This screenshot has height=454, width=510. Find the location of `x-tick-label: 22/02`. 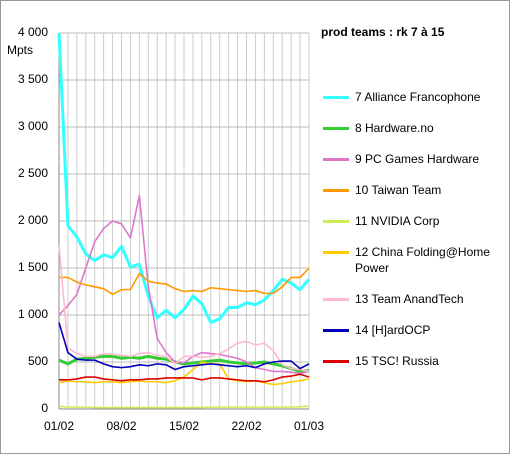

x-tick-label: 22/02 is located at coordinates (246, 426).